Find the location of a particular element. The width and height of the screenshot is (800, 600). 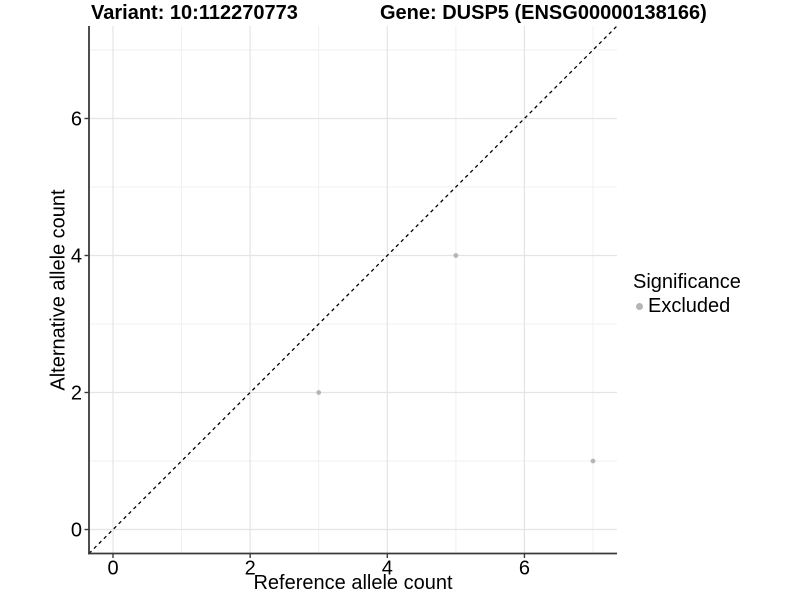

legend-item-label: Excluded is located at coordinates (689, 306).